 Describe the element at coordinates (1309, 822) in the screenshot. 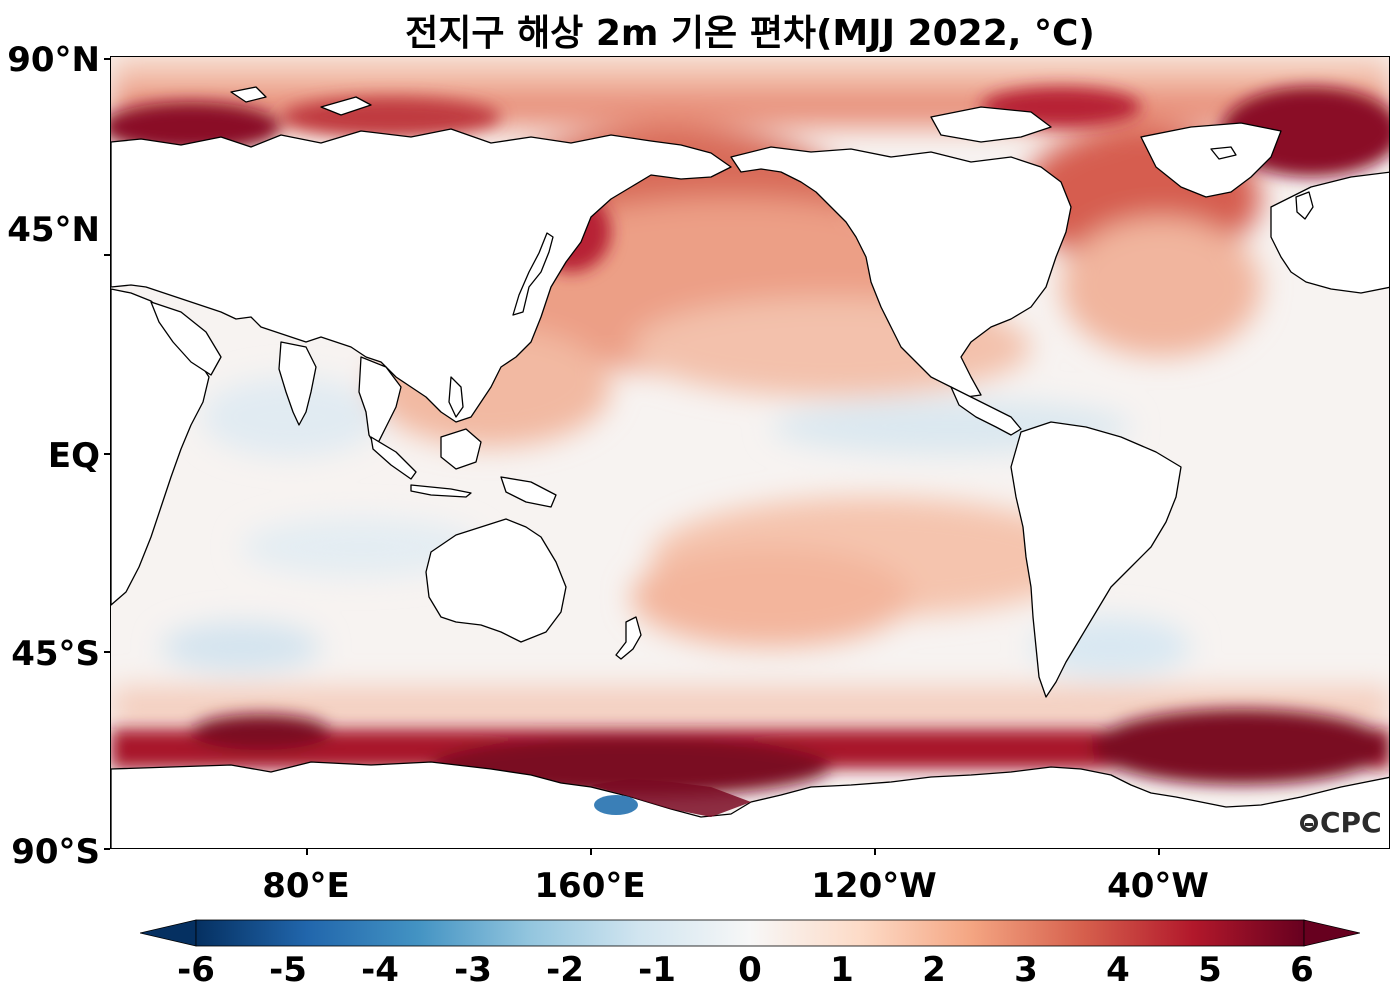

I see `logo-icon` at that location.